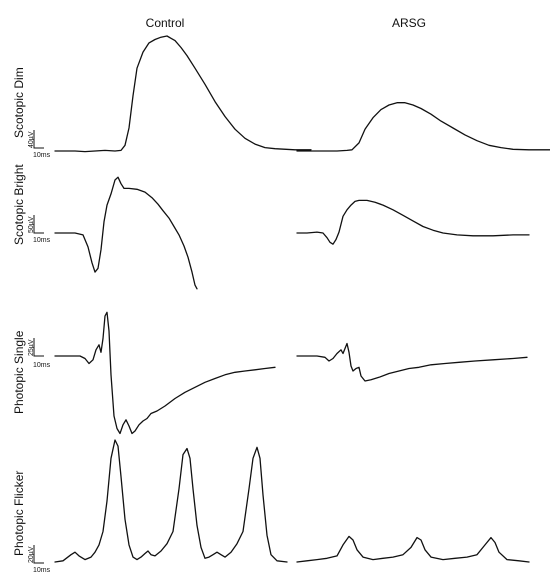  Describe the element at coordinates (423, 127) in the screenshot. I see `trace-scotopic-dim-arsg` at that location.